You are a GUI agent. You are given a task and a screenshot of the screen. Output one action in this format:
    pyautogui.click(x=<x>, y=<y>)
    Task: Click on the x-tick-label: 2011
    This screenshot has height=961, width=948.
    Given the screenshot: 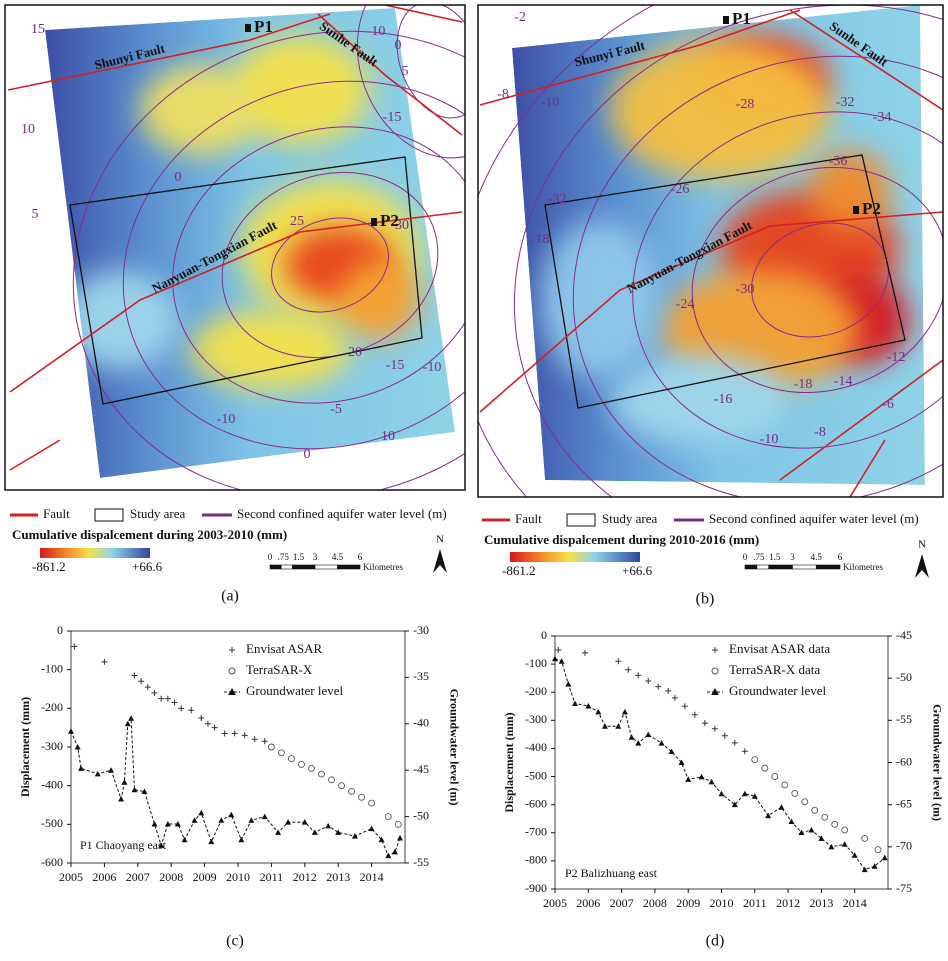 What is the action you would take?
    pyautogui.click(x=755, y=903)
    